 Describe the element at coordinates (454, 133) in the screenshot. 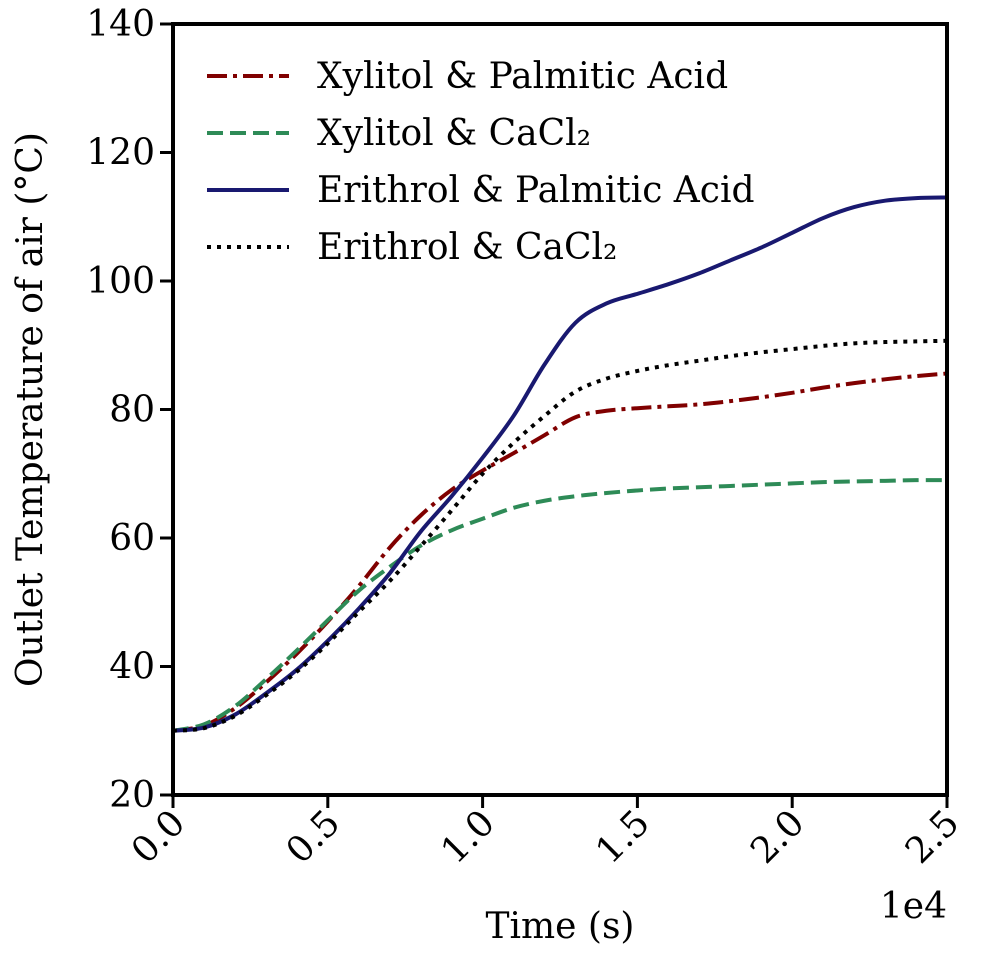

I see `legend-label-1: Xylitol & CaCl₂` at that location.